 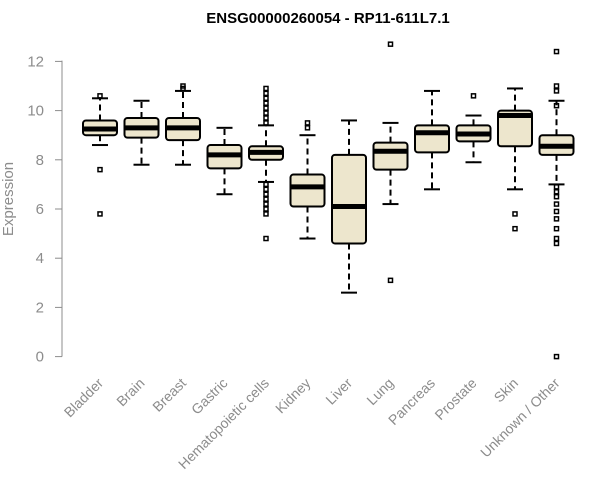 What do you see at coordinates (40, 307) in the screenshot?
I see `y-tick-label-1: 2` at bounding box center [40, 307].